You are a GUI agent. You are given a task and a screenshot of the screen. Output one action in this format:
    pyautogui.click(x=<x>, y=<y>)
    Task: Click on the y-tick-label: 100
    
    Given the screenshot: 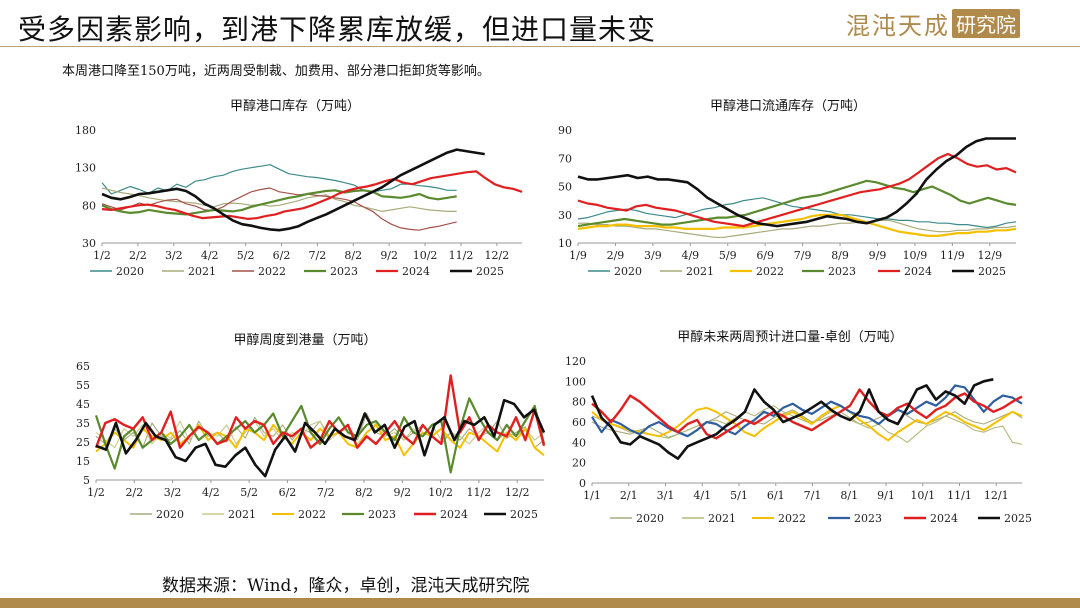 What is the action you would take?
    pyautogui.click(x=575, y=381)
    